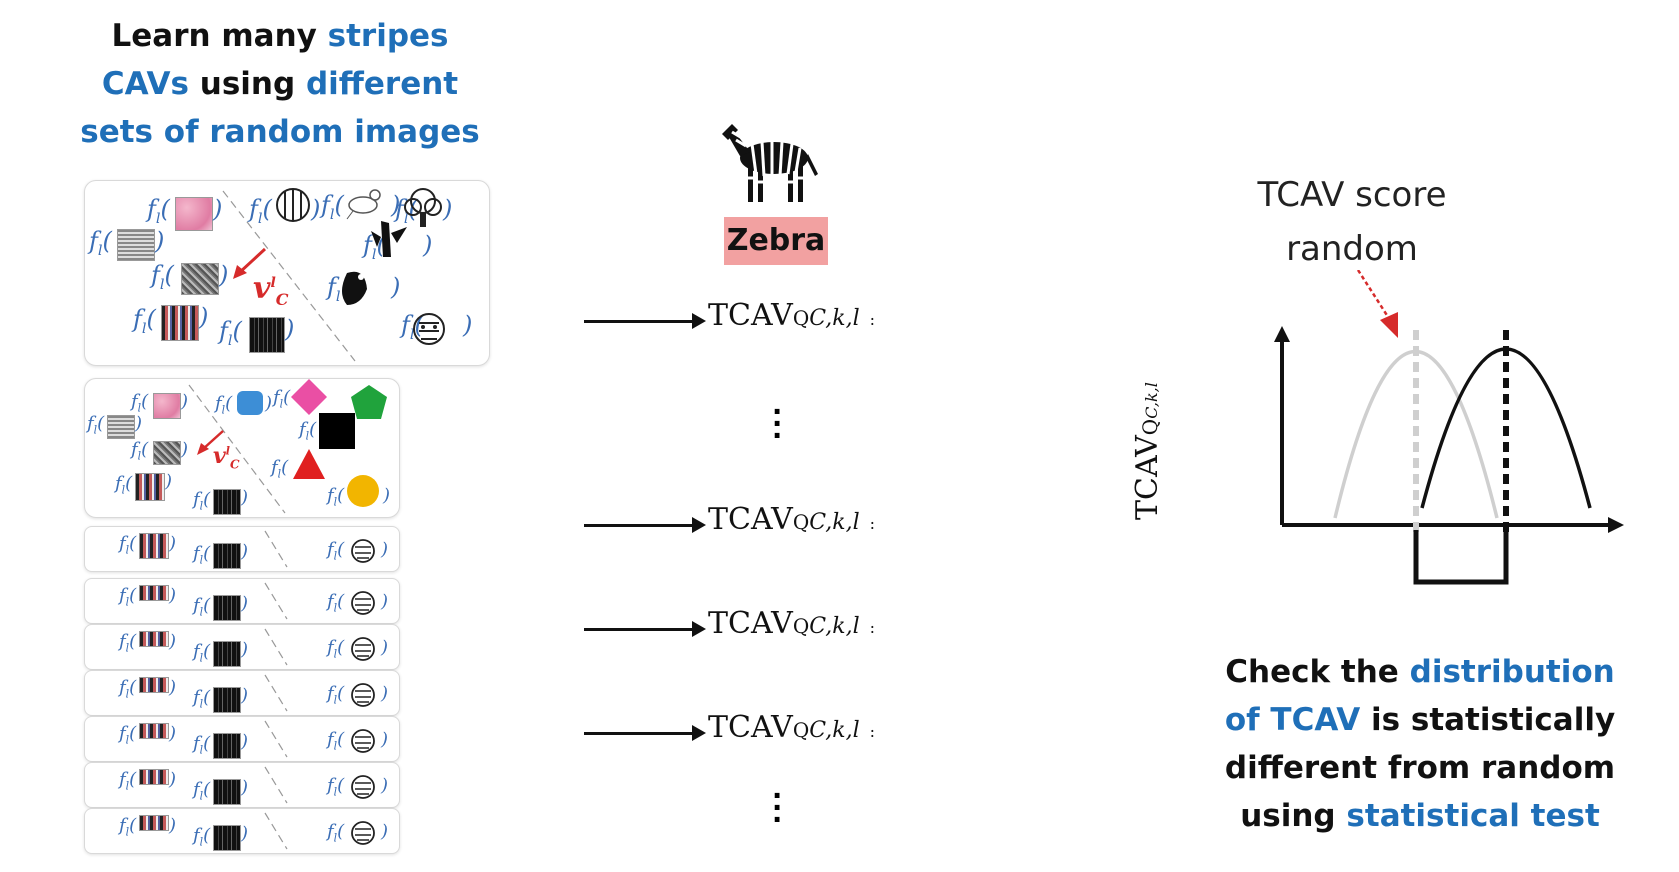 The height and width of the screenshot is (872, 1679). What do you see at coordinates (226, 457) in the screenshot?
I see `cav-vector-label: vlC` at bounding box center [226, 457].